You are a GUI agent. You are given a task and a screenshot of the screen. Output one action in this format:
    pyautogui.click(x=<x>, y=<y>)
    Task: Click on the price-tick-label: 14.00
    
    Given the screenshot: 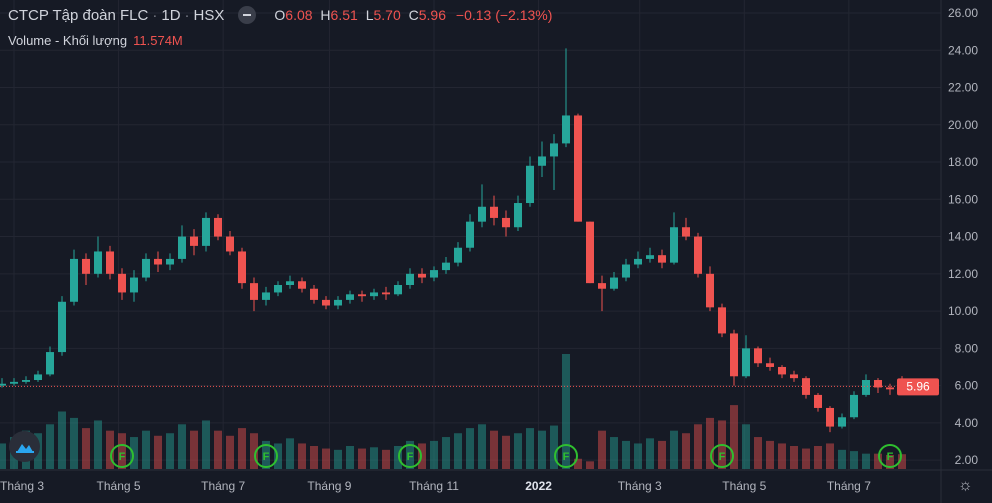 What is the action you would take?
    pyautogui.click(x=963, y=237)
    